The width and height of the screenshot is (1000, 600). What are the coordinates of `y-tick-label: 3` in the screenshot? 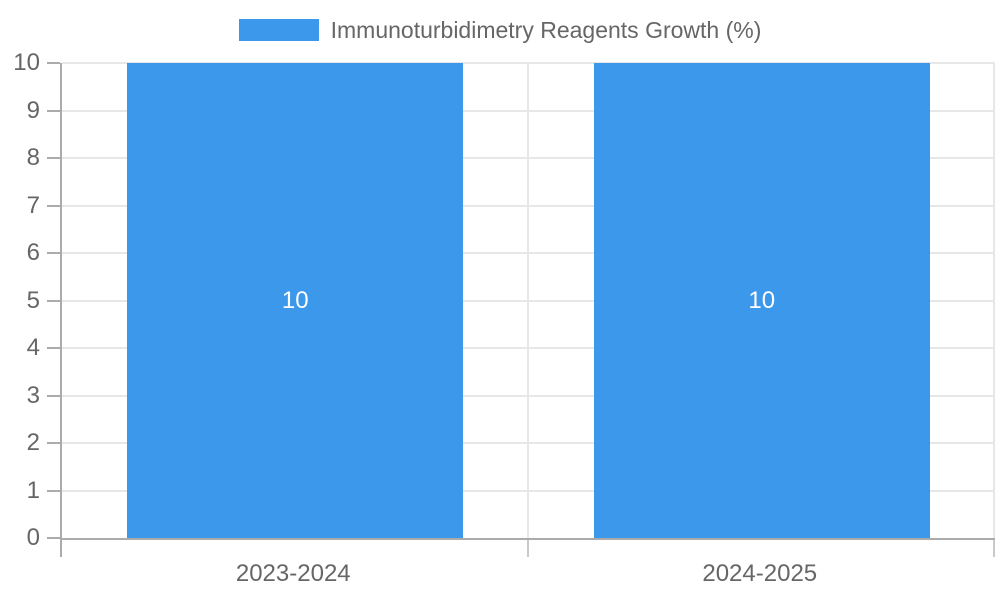 It's located at (33, 395).